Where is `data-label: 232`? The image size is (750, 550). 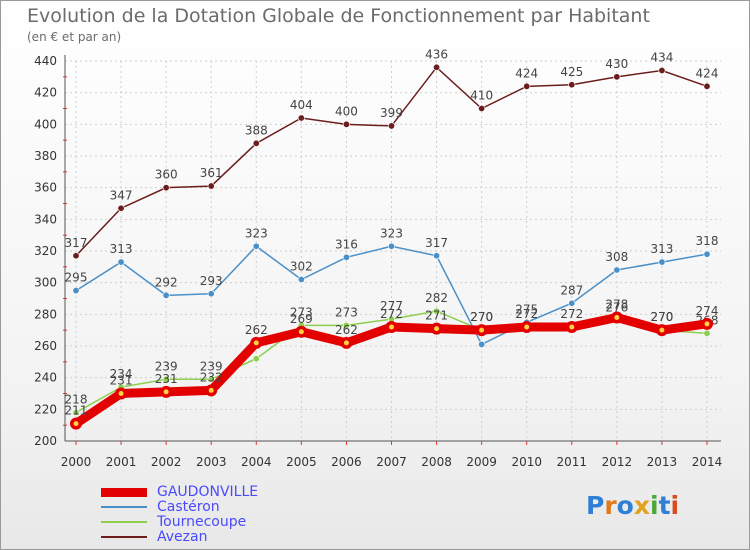 data-label: 232 is located at coordinates (211, 377).